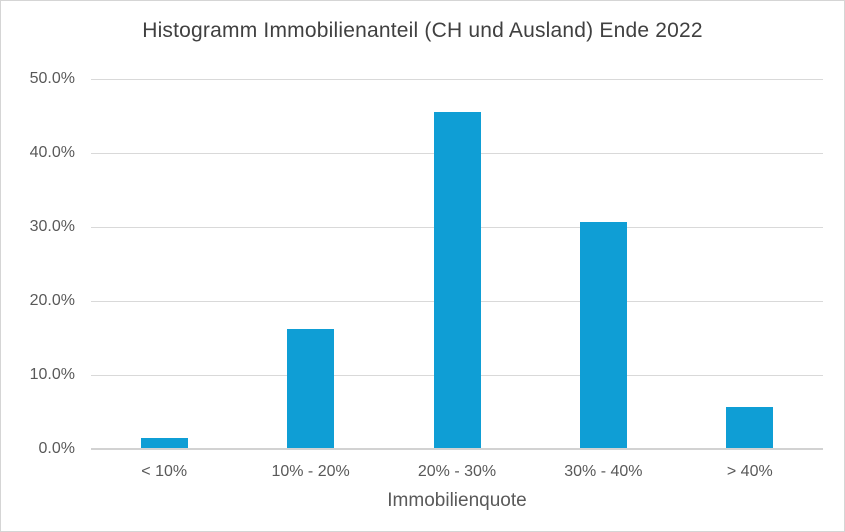 Image resolution: width=845 pixels, height=532 pixels. What do you see at coordinates (749, 471) in the screenshot?
I see `x-tick-label: > 40%` at bounding box center [749, 471].